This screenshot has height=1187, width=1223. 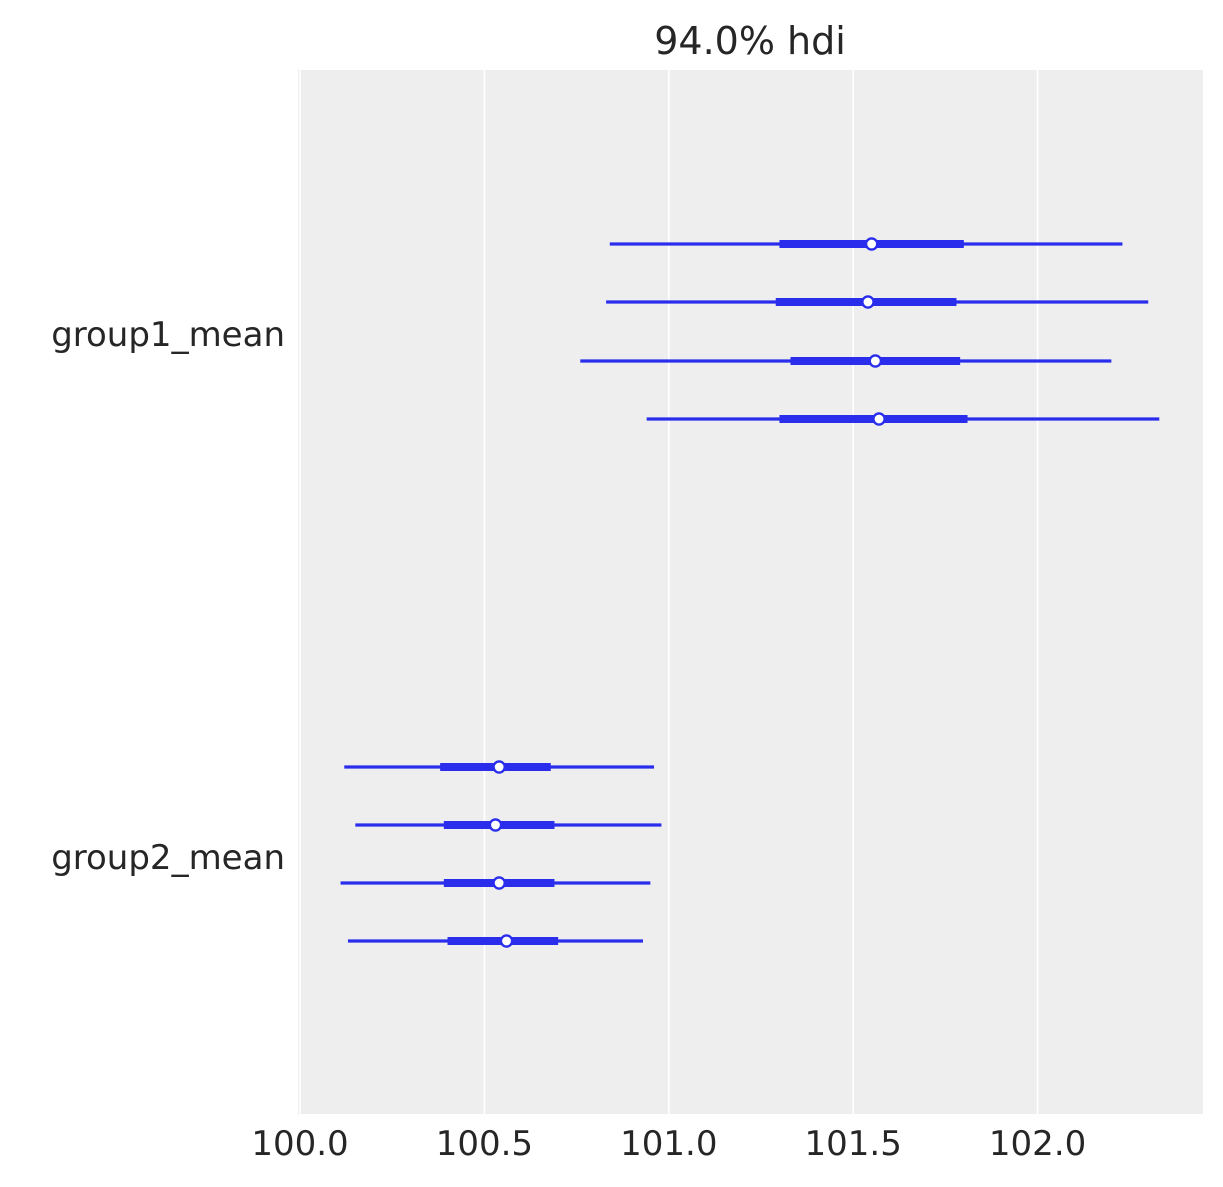 I want to click on chart-title: 94.0% hdi, so click(x=750, y=41).